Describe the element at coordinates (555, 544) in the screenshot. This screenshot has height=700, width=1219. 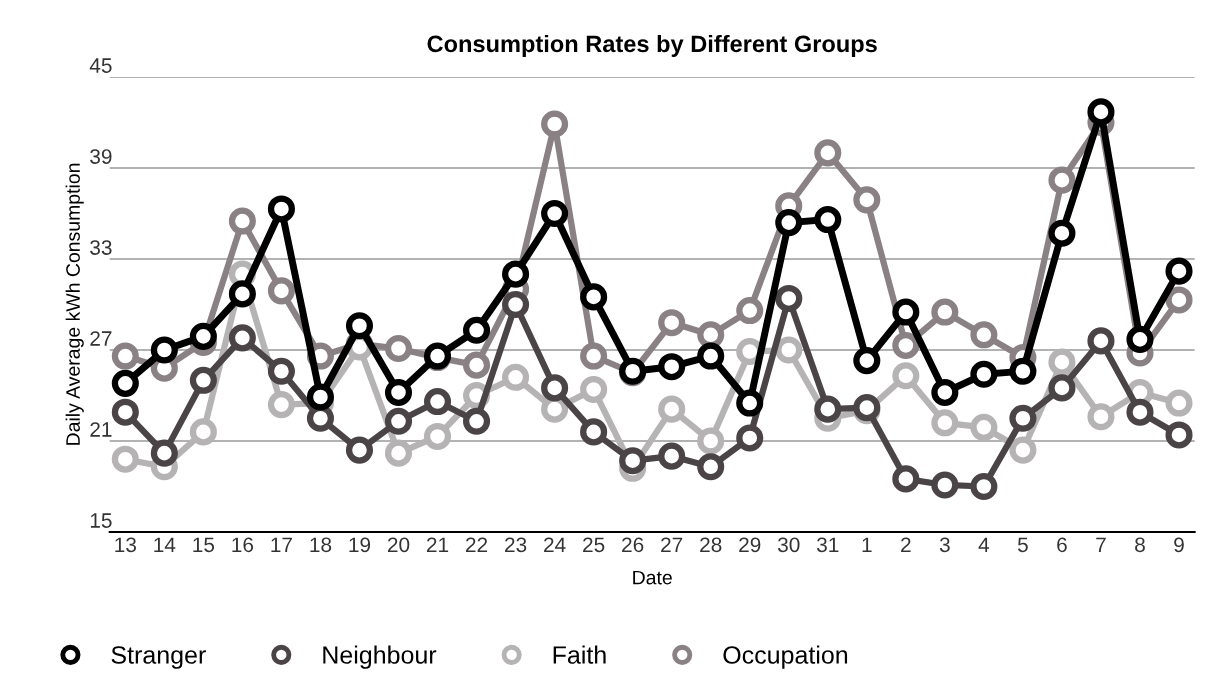
I see `x-tick-label: 24` at that location.